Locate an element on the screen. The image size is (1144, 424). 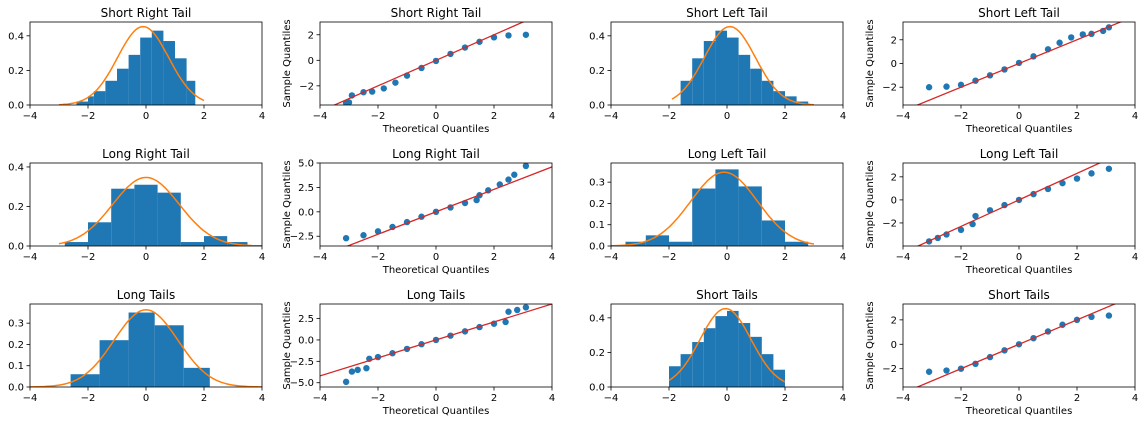
y-tick-label: 5.0 is located at coordinates (306, 164).